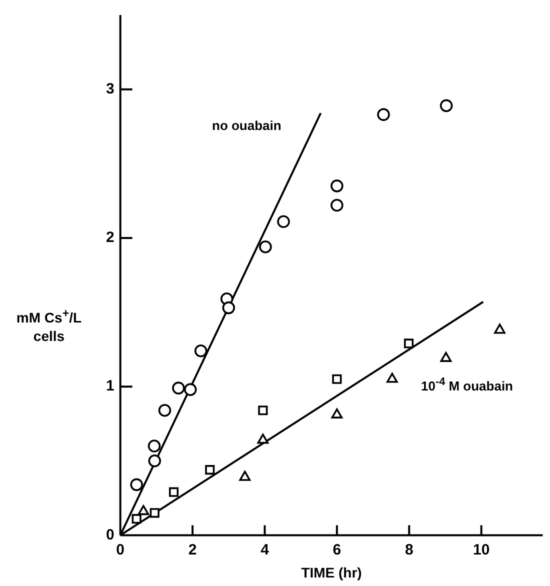 The width and height of the screenshot is (550, 586). I want to click on x-tick-label: 4, so click(265, 549).